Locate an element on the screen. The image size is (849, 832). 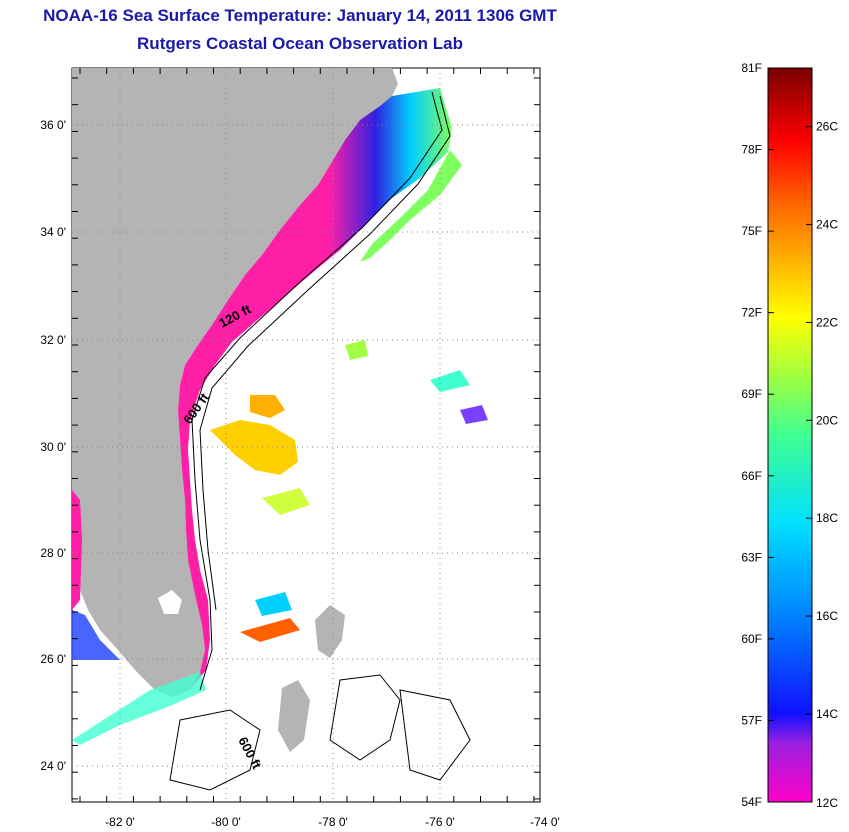
colorbar-c-label: 18C is located at coordinates (827, 518).